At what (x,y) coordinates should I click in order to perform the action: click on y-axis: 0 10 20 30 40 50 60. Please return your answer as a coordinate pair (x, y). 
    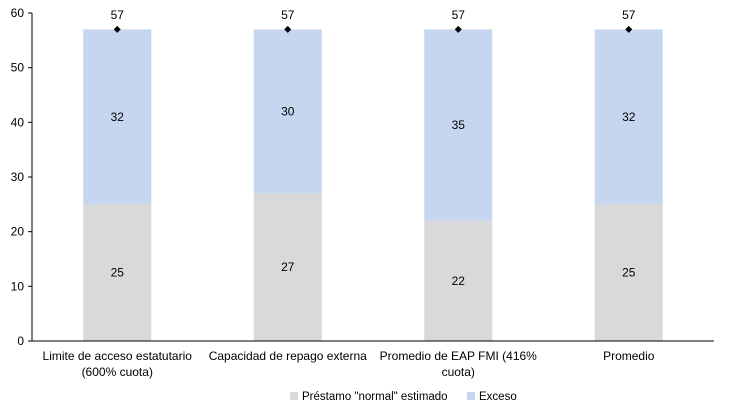
    Looking at the image, I should click on (22, 177).